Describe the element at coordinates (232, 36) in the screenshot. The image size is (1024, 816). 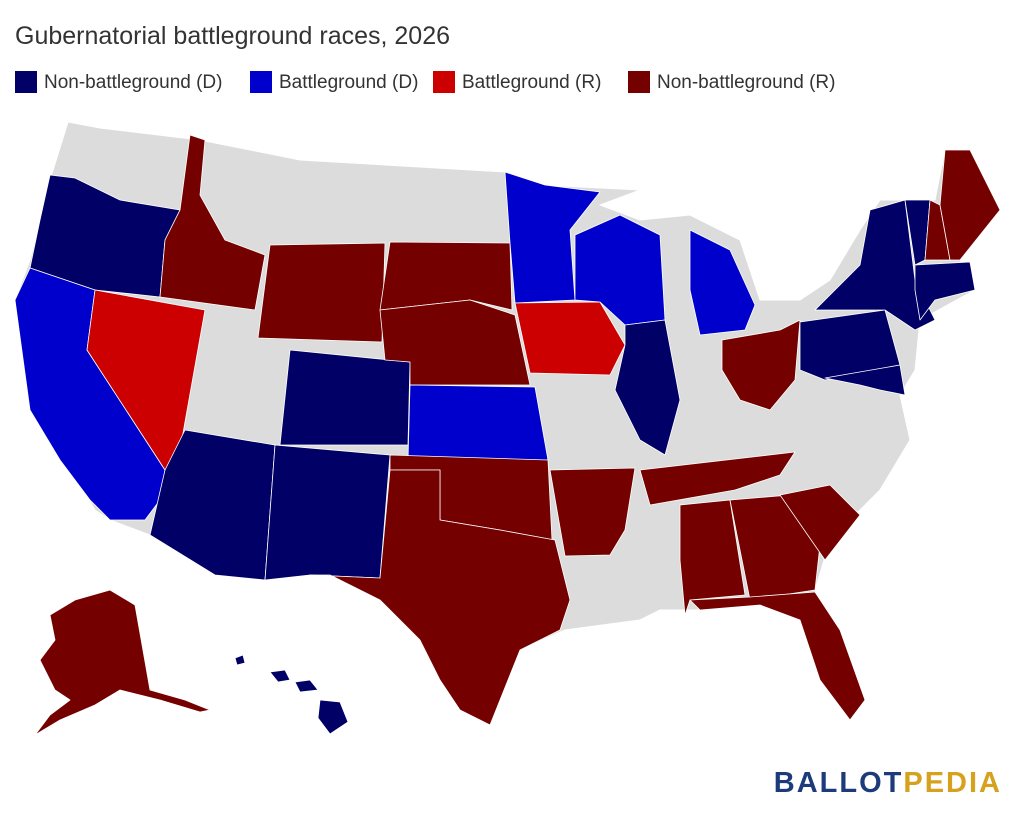
I see `title: Gubernatorial battleground races, 2026` at that location.